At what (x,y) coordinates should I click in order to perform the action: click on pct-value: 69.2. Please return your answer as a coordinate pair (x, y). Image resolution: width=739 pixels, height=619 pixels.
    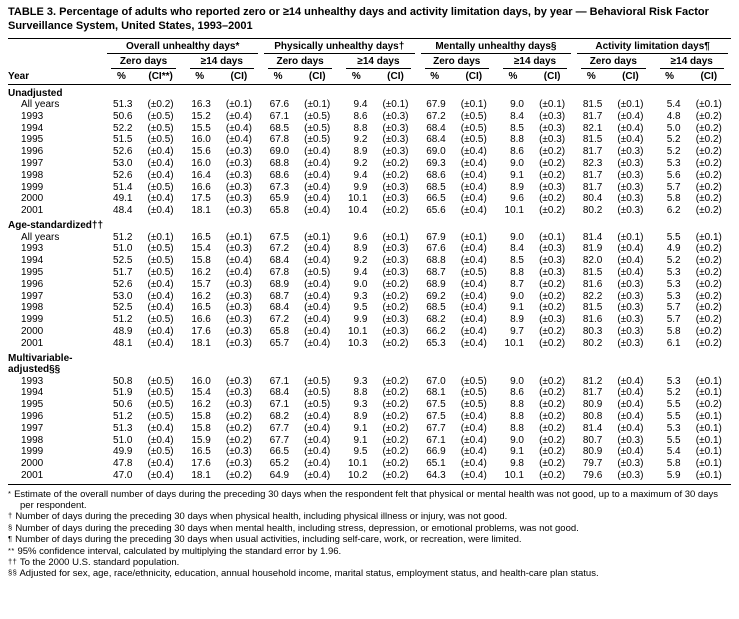
    Looking at the image, I should click on (436, 296).